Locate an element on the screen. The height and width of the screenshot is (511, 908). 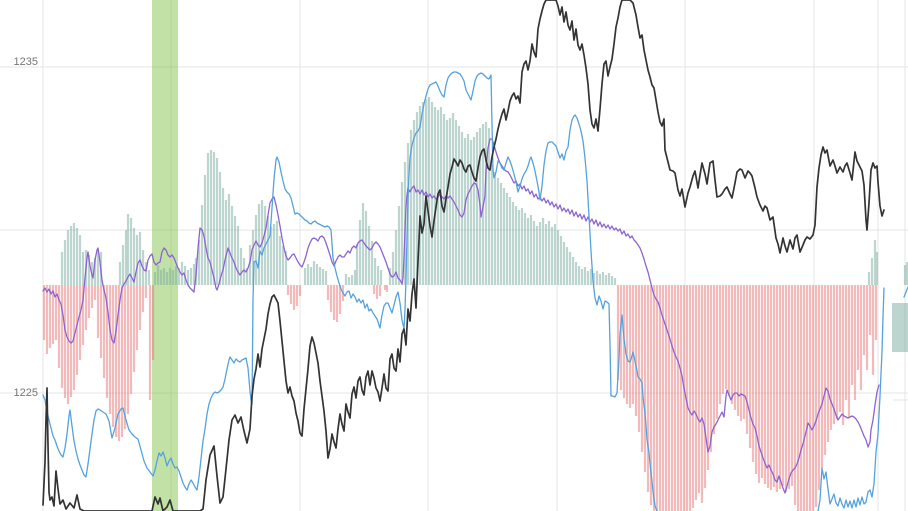
y-axis-label-upper: 1235 is located at coordinates (25, 62).